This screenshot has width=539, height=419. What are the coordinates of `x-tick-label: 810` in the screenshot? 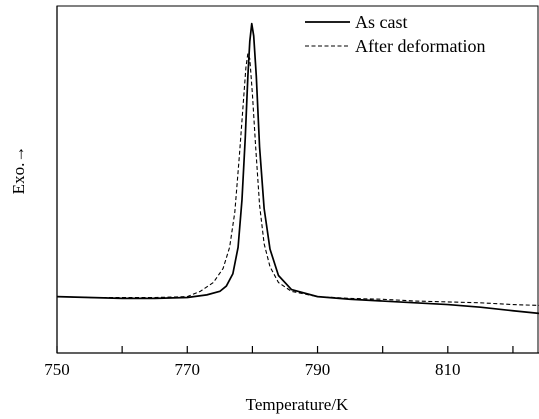 It's located at (448, 369).